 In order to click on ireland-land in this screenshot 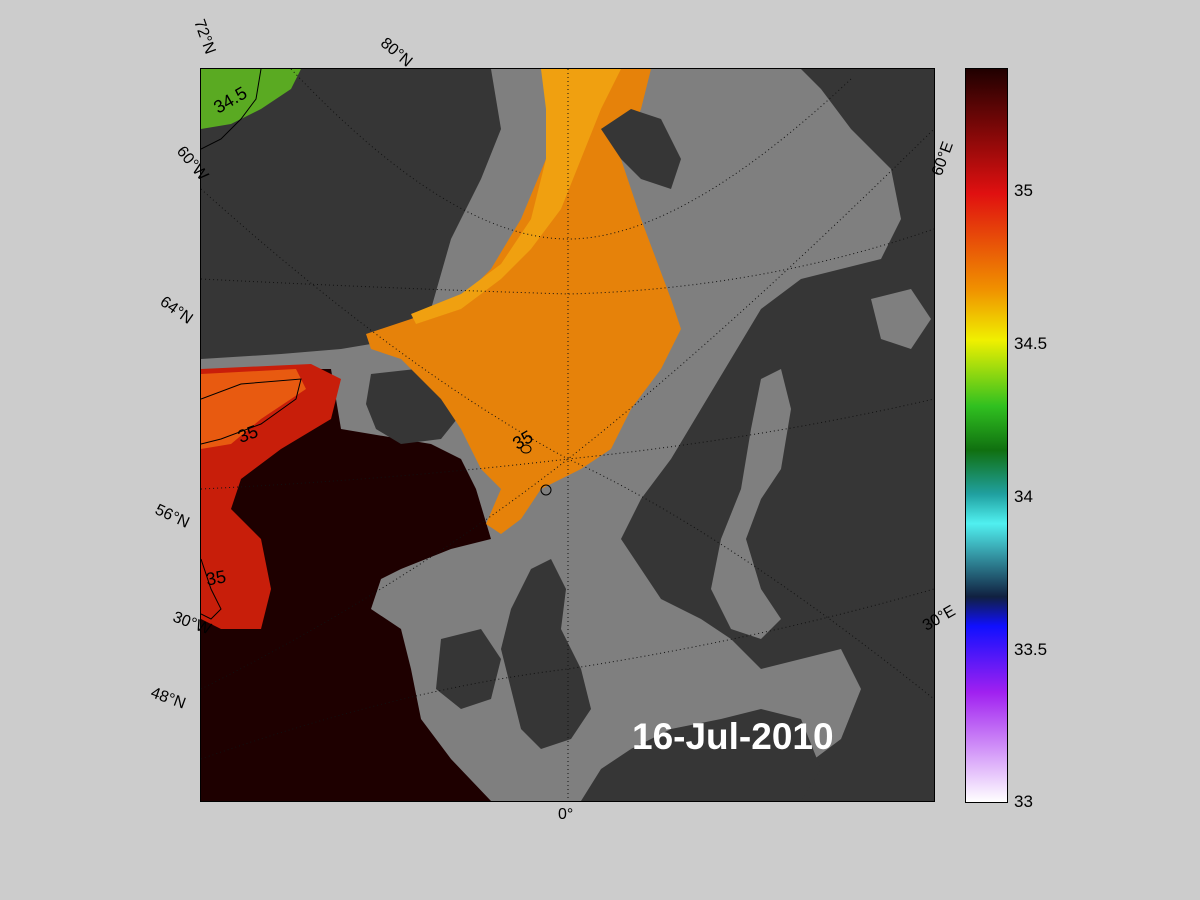, I will do `click(468, 669)`.